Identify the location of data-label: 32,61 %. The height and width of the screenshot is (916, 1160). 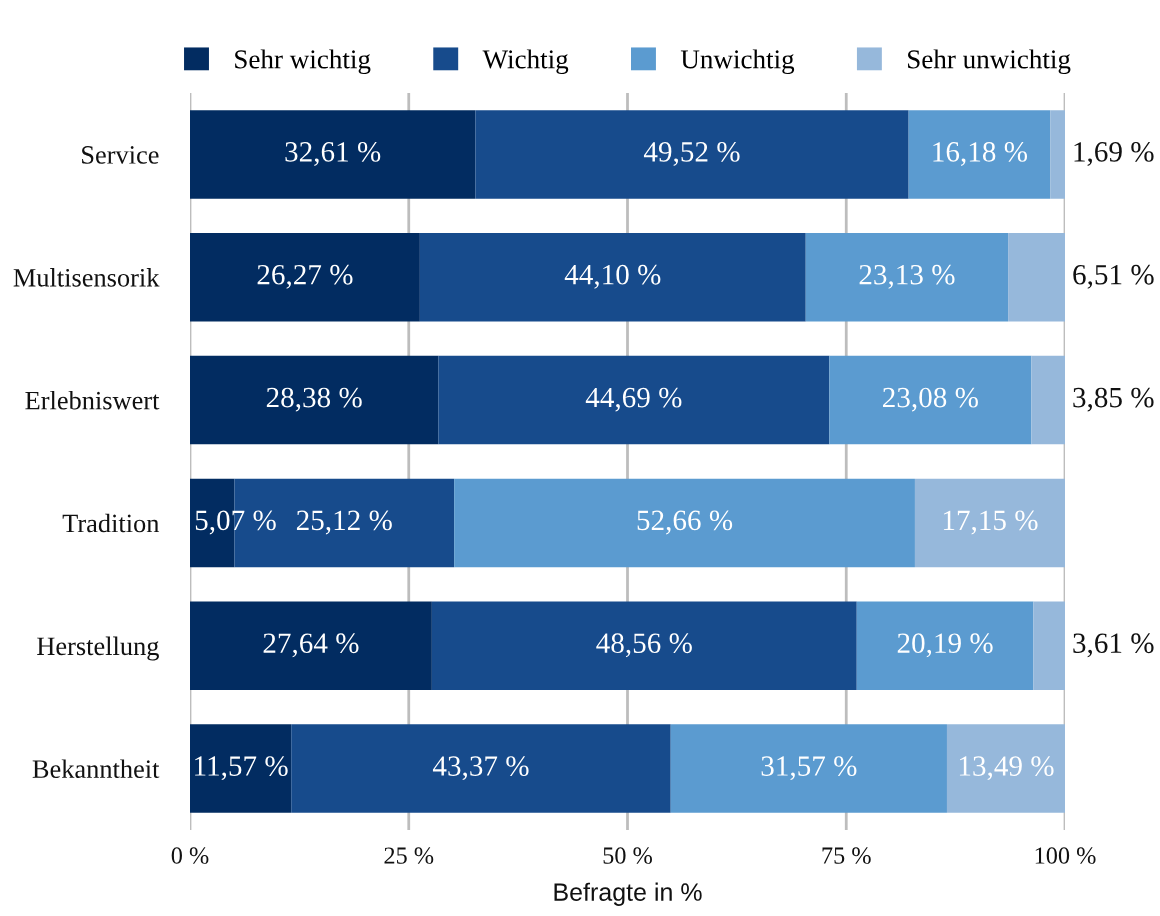
(333, 154).